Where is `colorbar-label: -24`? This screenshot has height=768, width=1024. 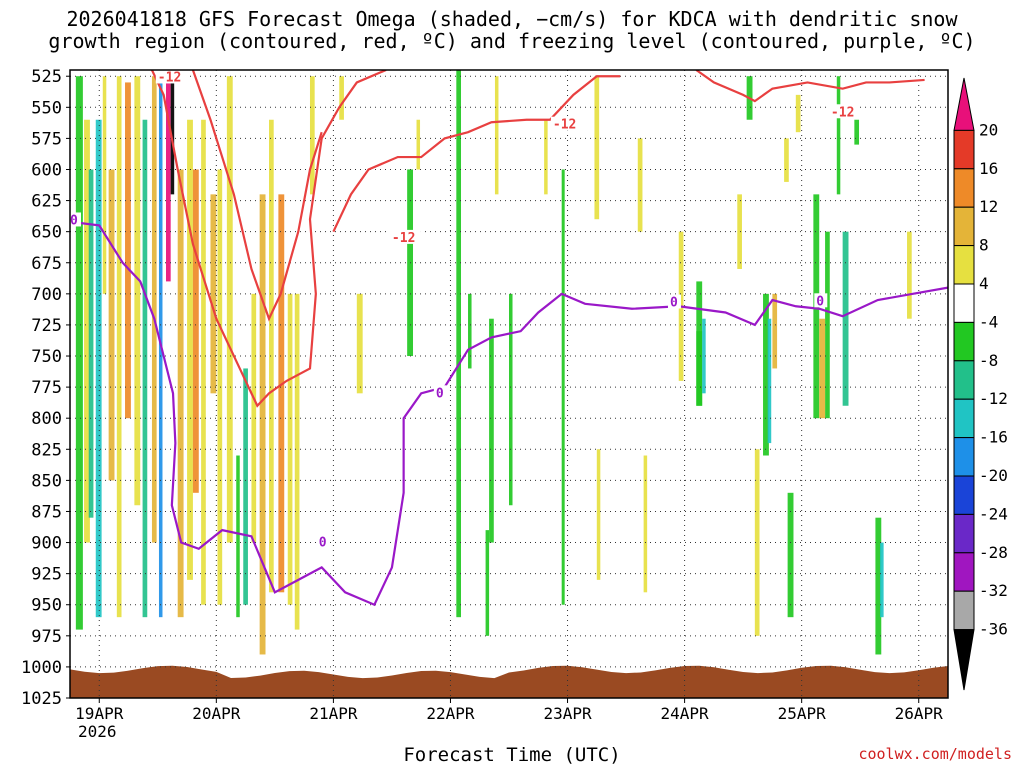 colorbar-label: -24 is located at coordinates (993, 513).